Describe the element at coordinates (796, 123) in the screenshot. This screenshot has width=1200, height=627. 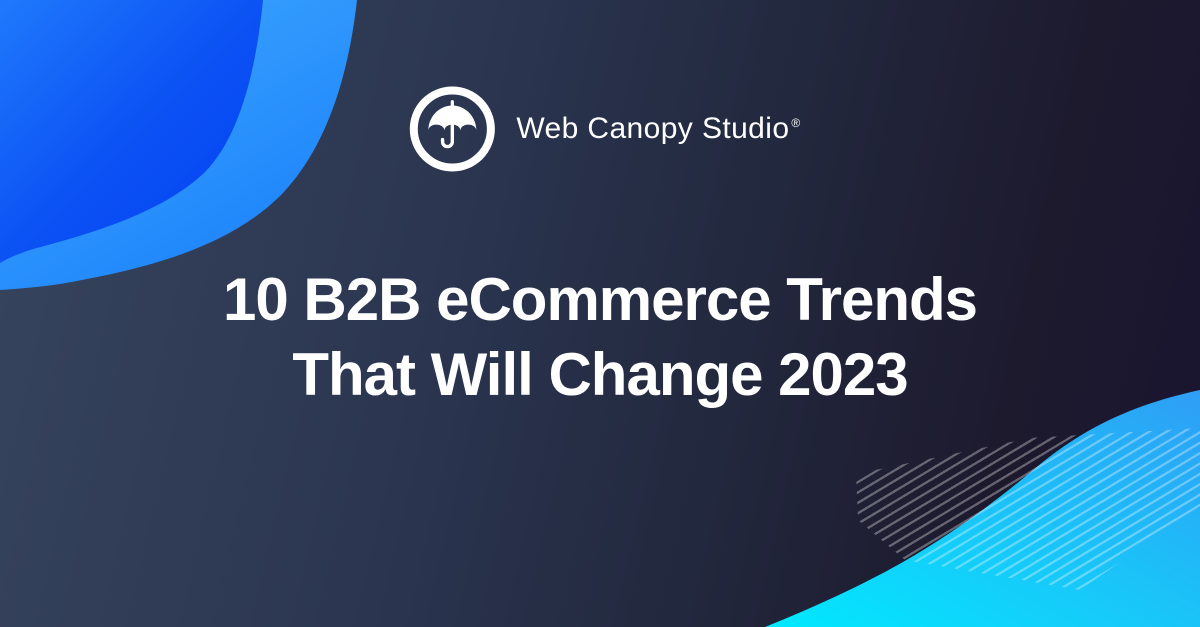
I see `registered-mark: ®` at that location.